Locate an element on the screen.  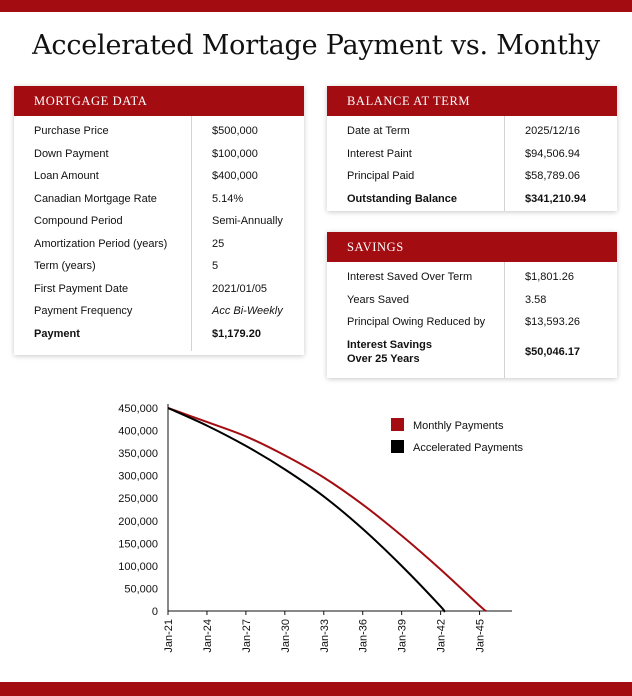
table-row: Amortization Period (years) 25 is located at coordinates (159, 244).